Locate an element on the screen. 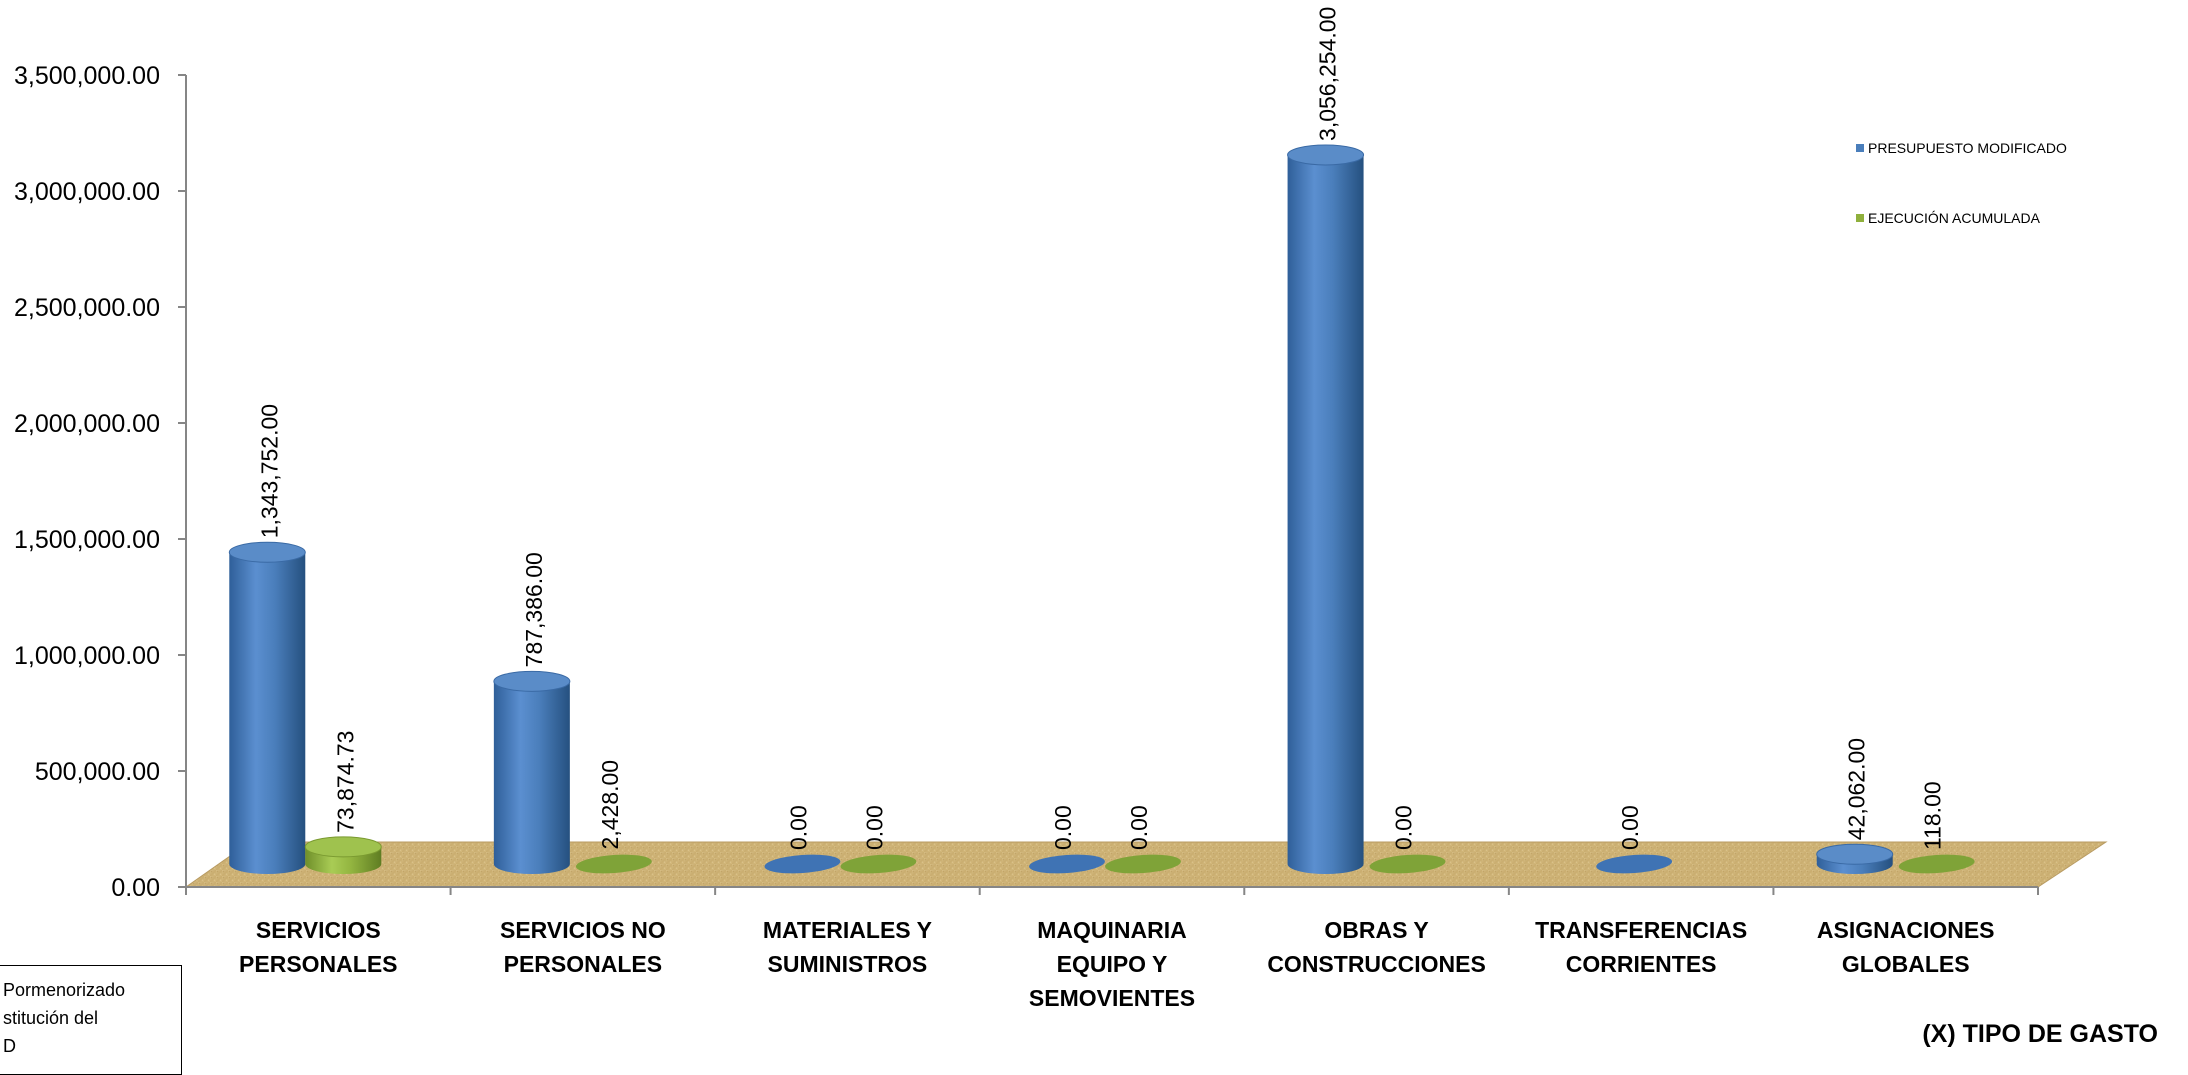  x-category-label: EQUIPO Y is located at coordinates (1112, 964).